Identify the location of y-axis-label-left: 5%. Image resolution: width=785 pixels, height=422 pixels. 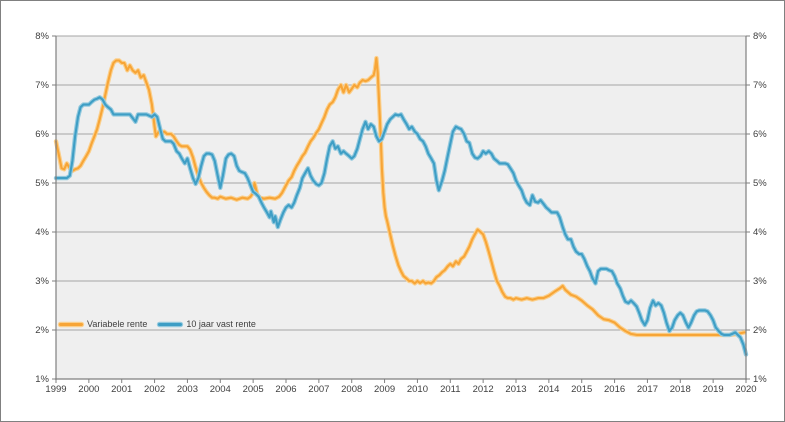
(42, 183).